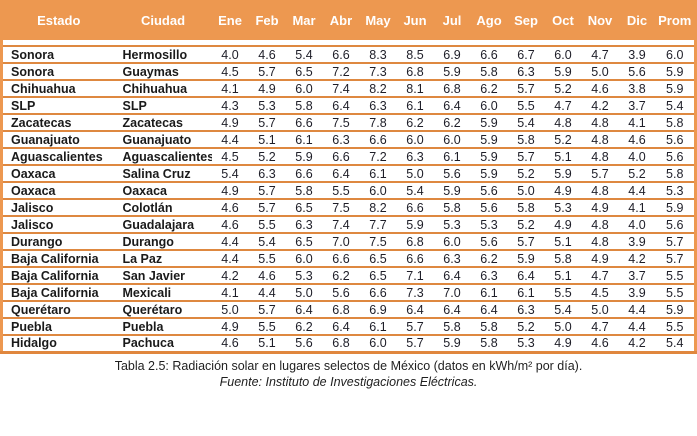 The width and height of the screenshot is (697, 436). I want to click on cell-ciudad: La Paz, so click(163, 258).